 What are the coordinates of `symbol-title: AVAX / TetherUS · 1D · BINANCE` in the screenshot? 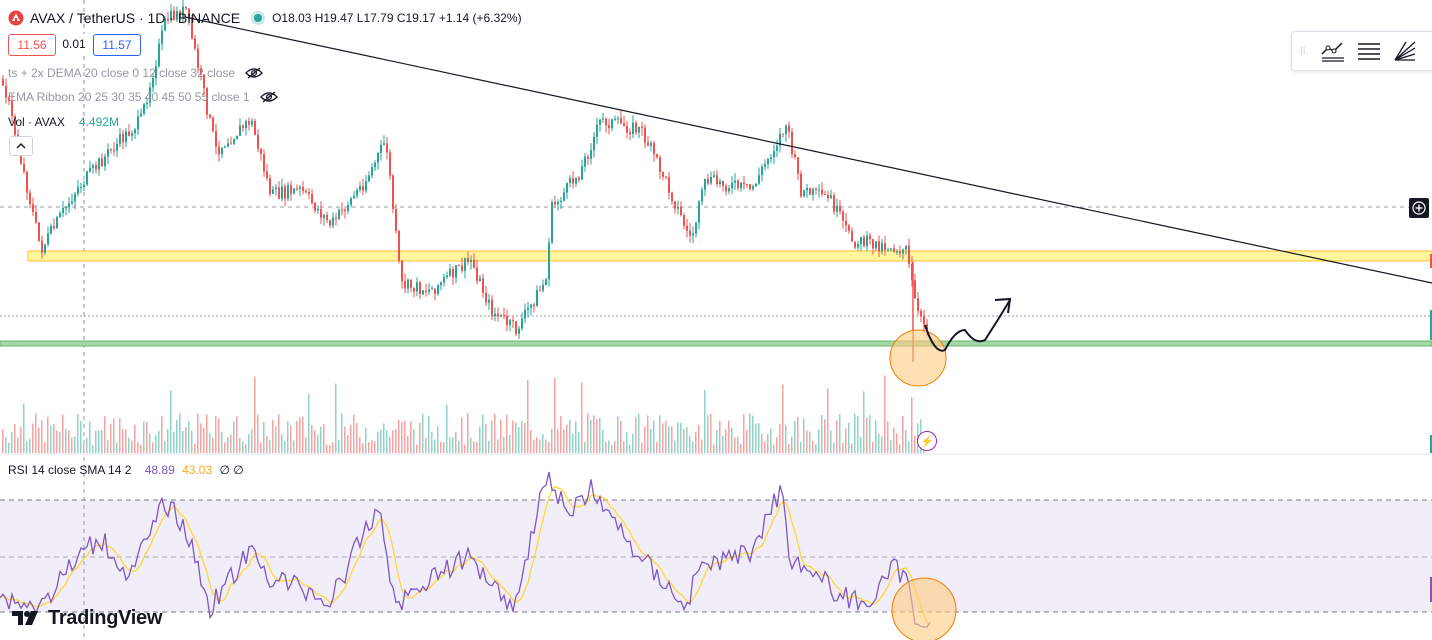 It's located at (135, 18).